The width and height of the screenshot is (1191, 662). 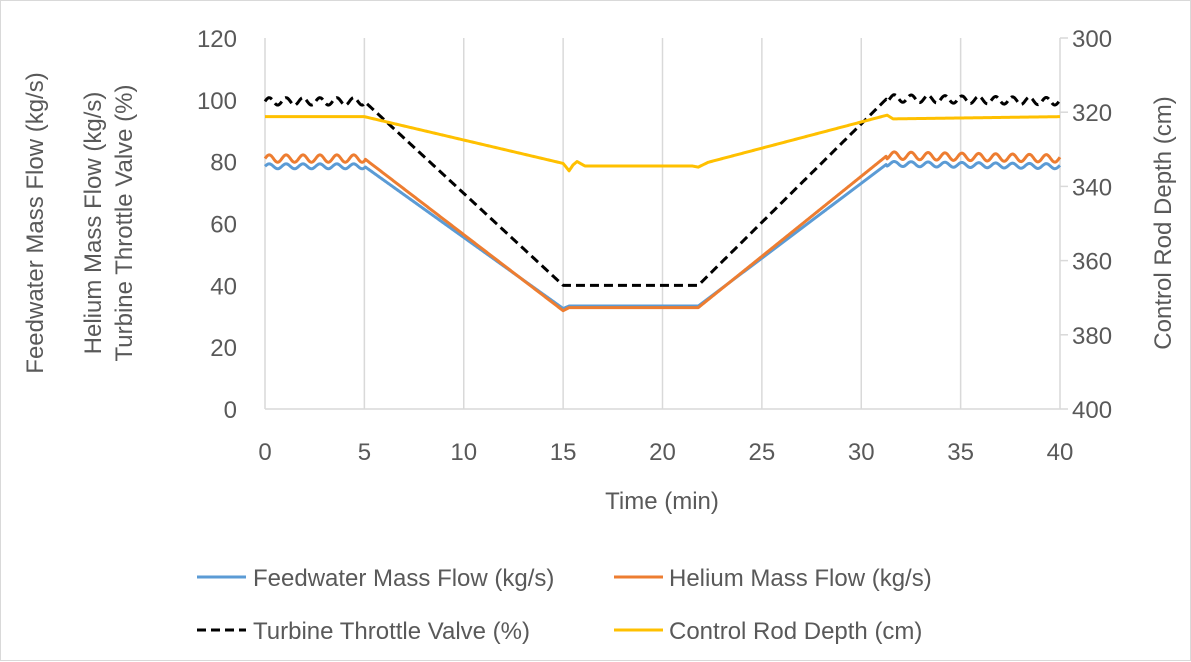 I want to click on x-tick-label: 0, so click(x=264, y=452).